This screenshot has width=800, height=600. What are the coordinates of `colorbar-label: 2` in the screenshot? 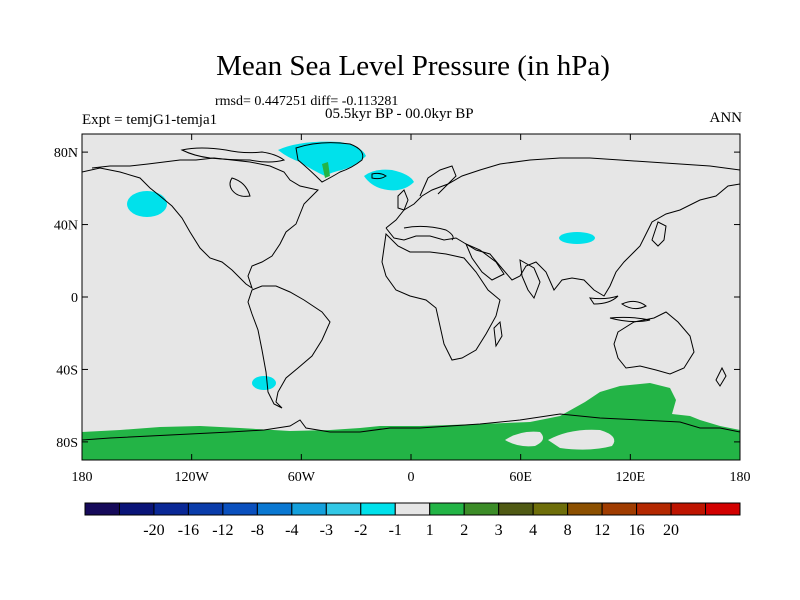 It's located at (464, 530).